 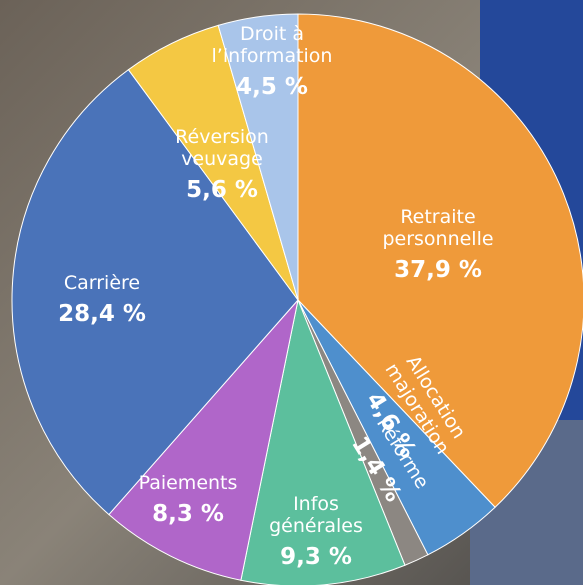 I want to click on slice-label: Retraite personnelle 37,9 %, so click(x=438, y=244).